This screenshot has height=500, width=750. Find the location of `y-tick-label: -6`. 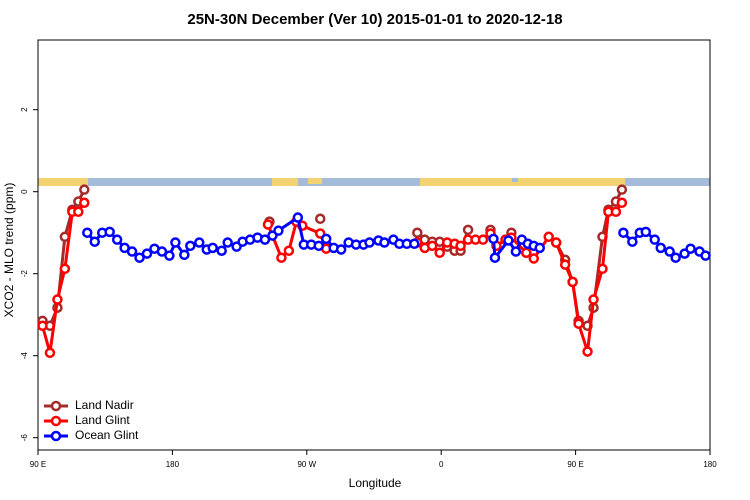

y-tick-label: -6 is located at coordinates (24, 438).